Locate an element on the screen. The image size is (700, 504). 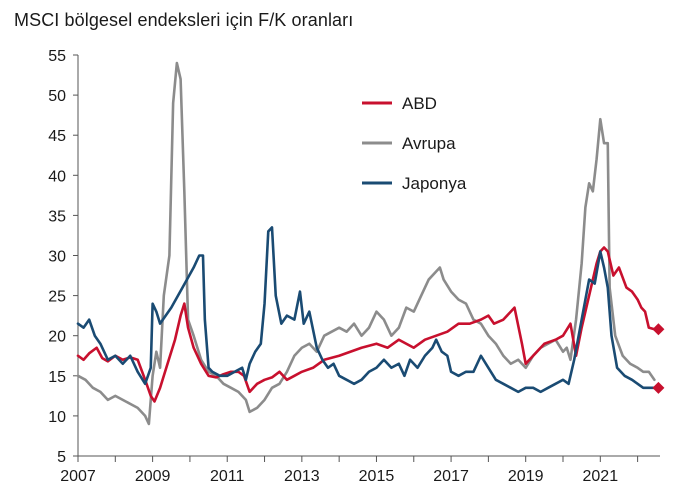
legend-label-japonya: Japonya is located at coordinates (434, 183).